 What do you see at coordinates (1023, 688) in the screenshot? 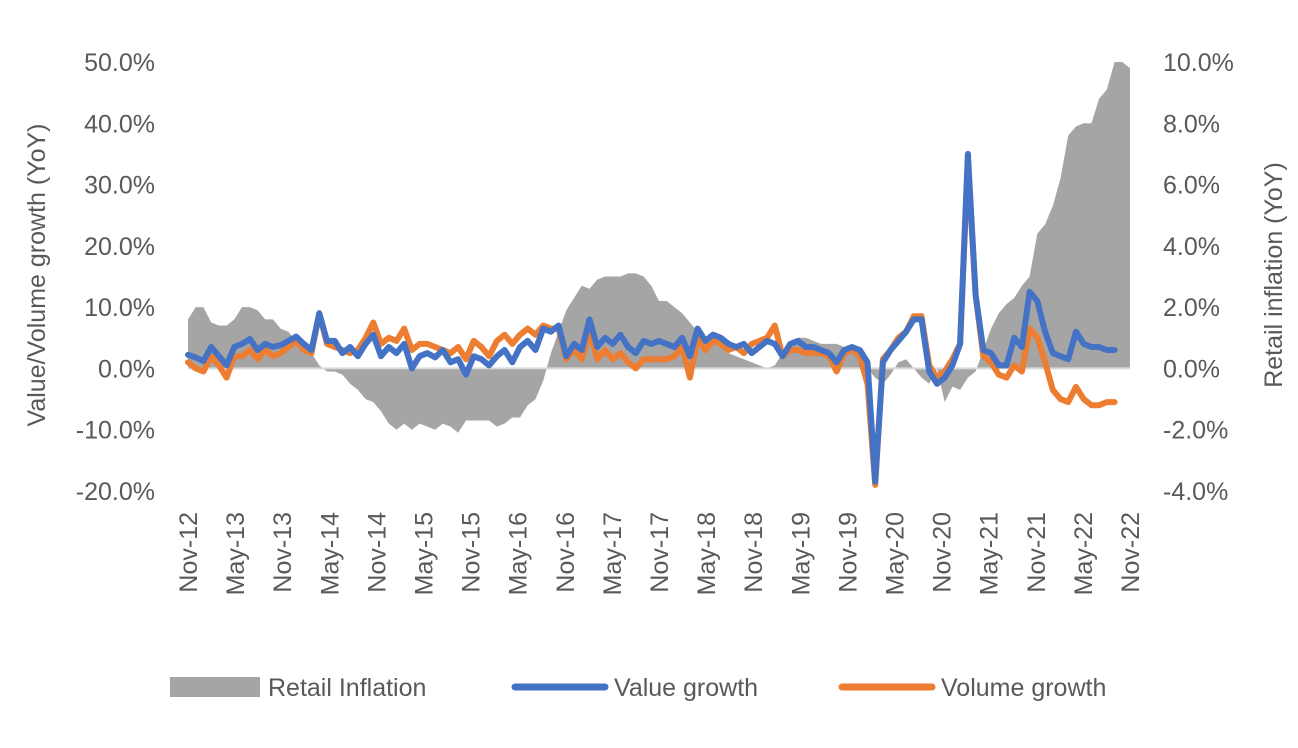
I see `legend-label-volume-growth: Volume growth` at bounding box center [1023, 688].